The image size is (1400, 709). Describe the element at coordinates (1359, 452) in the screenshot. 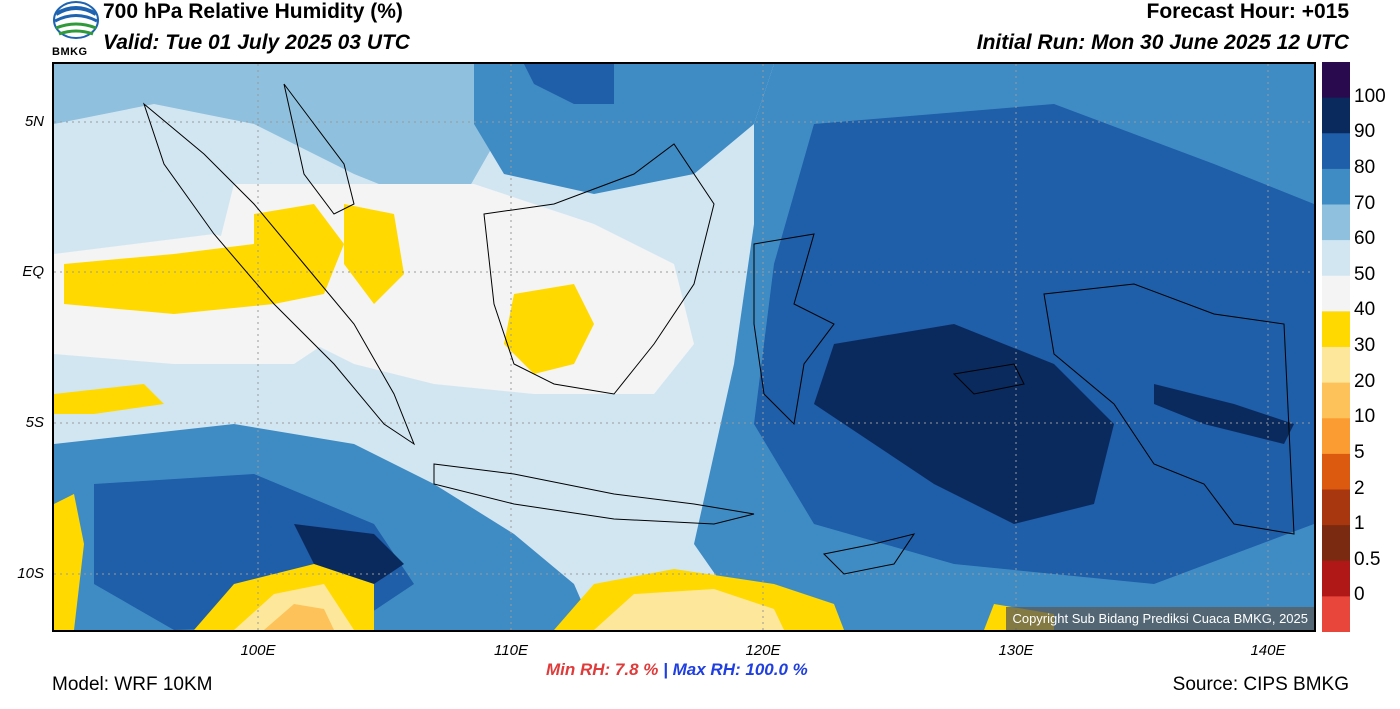

I see `colorbar-label: 5` at that location.